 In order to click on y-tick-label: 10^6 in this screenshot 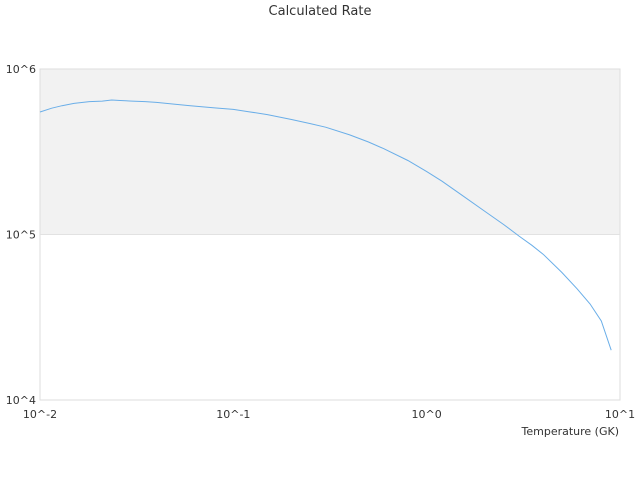, I will do `click(21, 69)`.